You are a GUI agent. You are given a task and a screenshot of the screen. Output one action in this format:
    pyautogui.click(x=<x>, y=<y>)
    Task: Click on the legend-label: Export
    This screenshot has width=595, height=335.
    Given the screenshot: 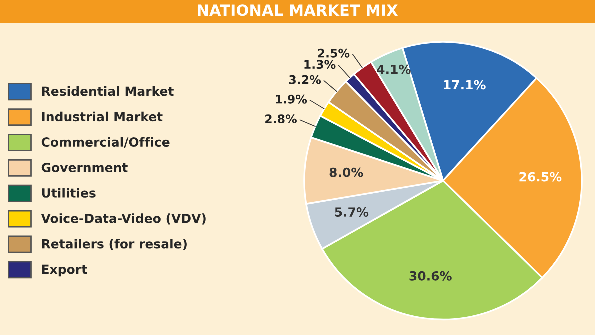 What is the action you would take?
    pyautogui.click(x=65, y=270)
    